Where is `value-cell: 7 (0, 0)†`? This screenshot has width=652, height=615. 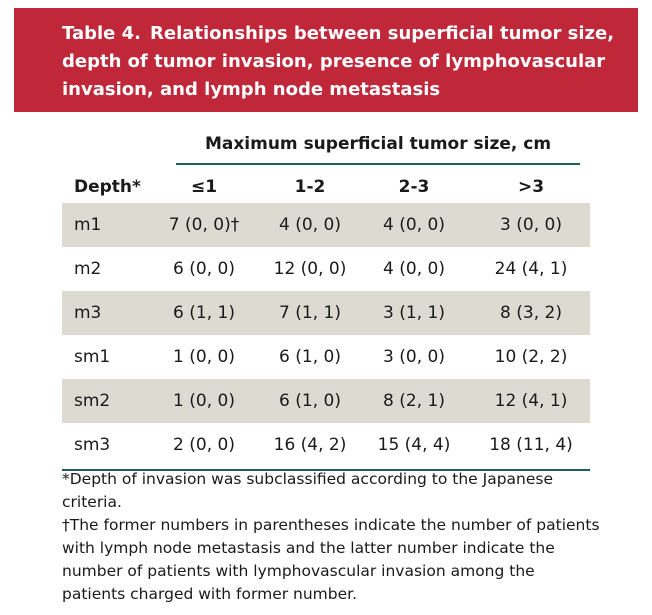
value-cell: 7 (0, 0)† is located at coordinates (204, 225).